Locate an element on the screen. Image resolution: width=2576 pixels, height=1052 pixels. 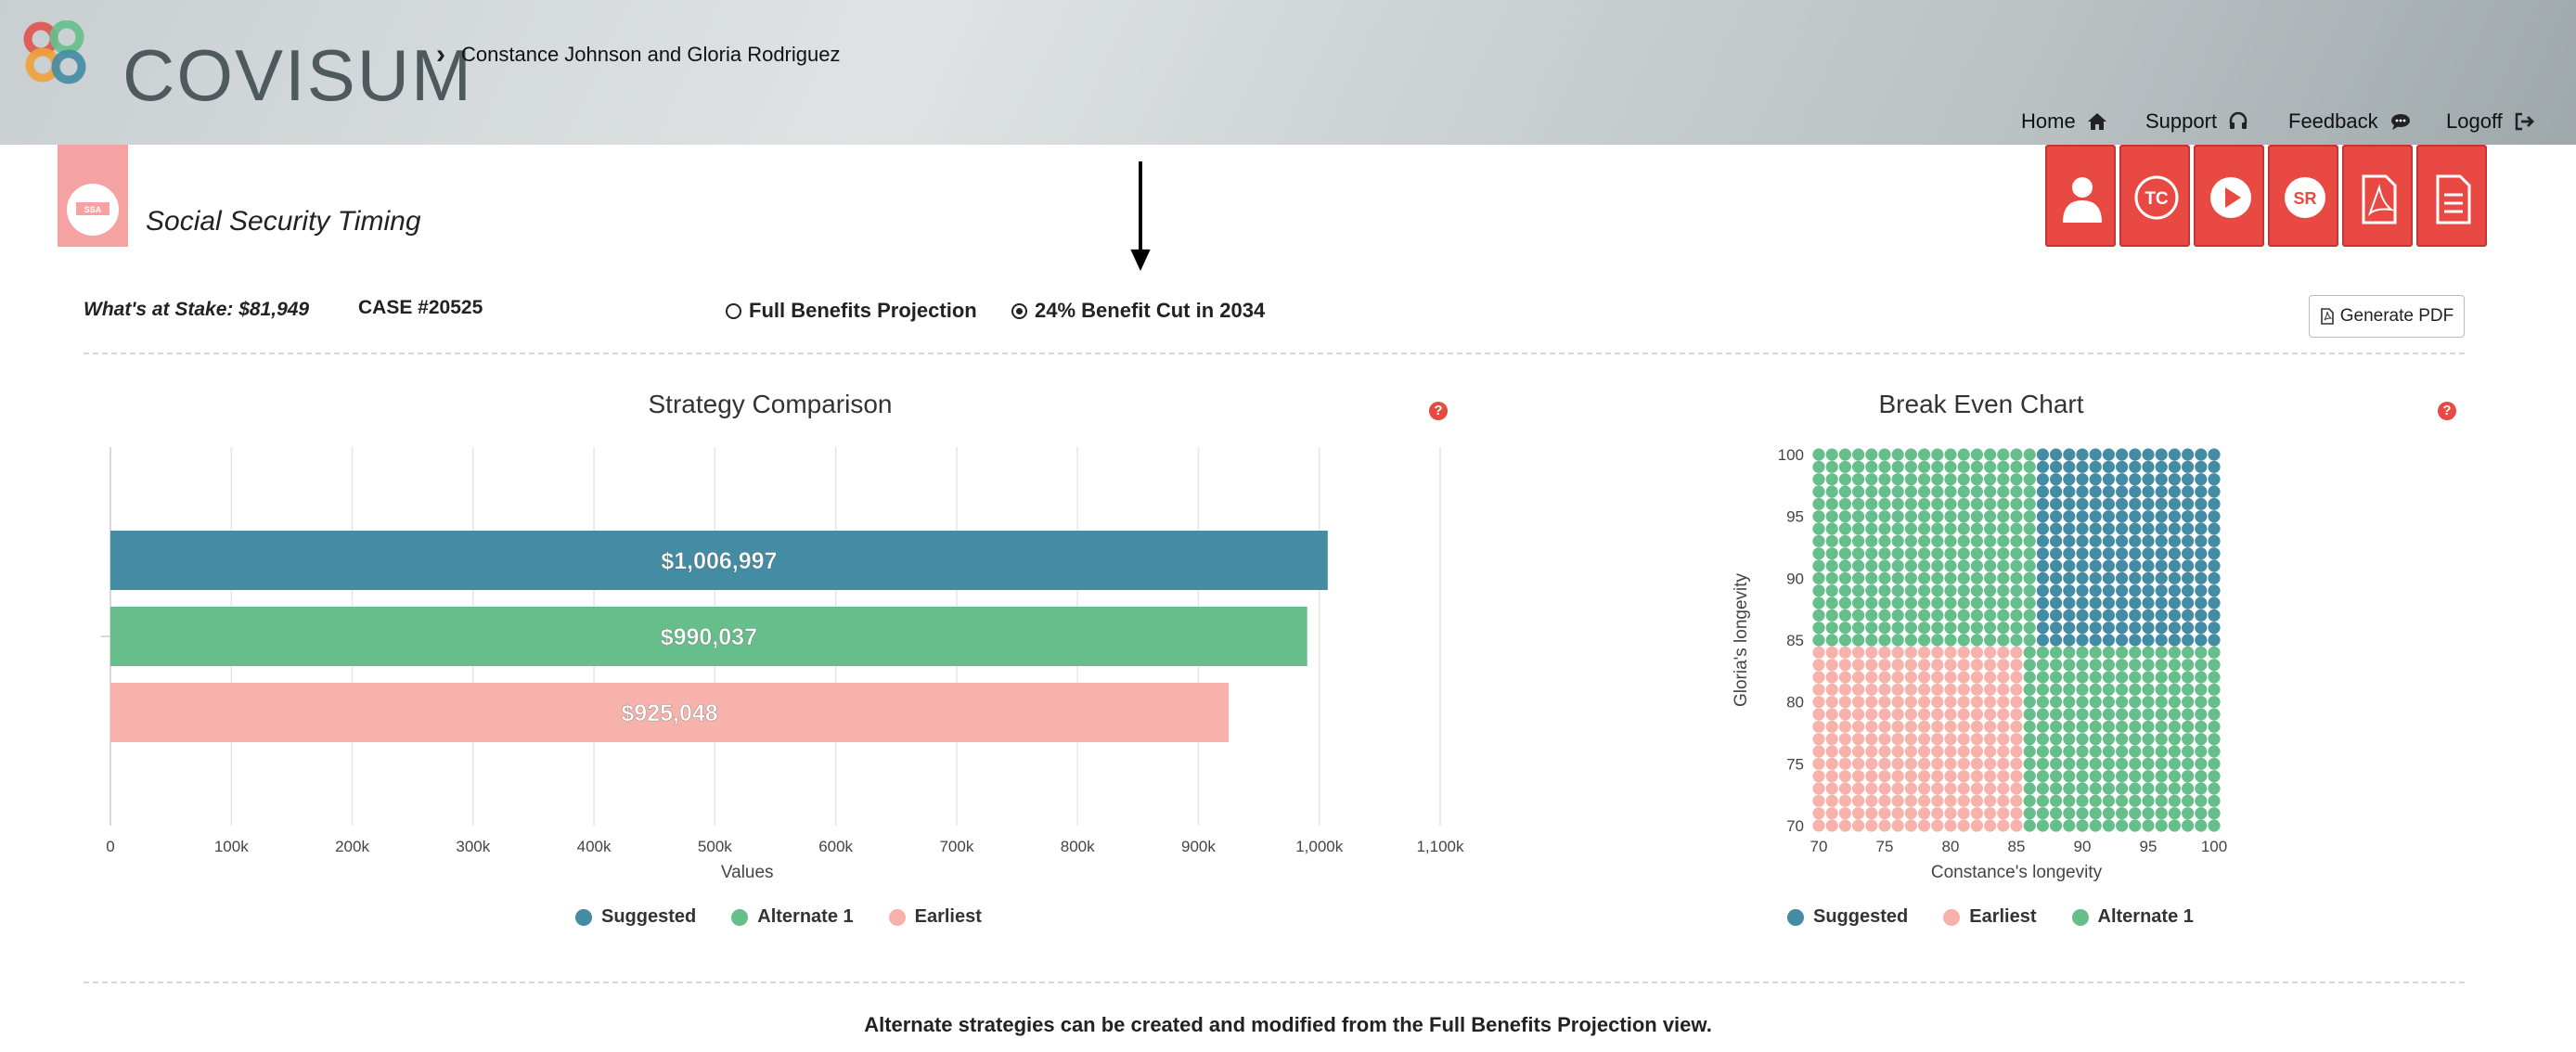
nav-logoff: Logoff is located at coordinates (2491, 122).